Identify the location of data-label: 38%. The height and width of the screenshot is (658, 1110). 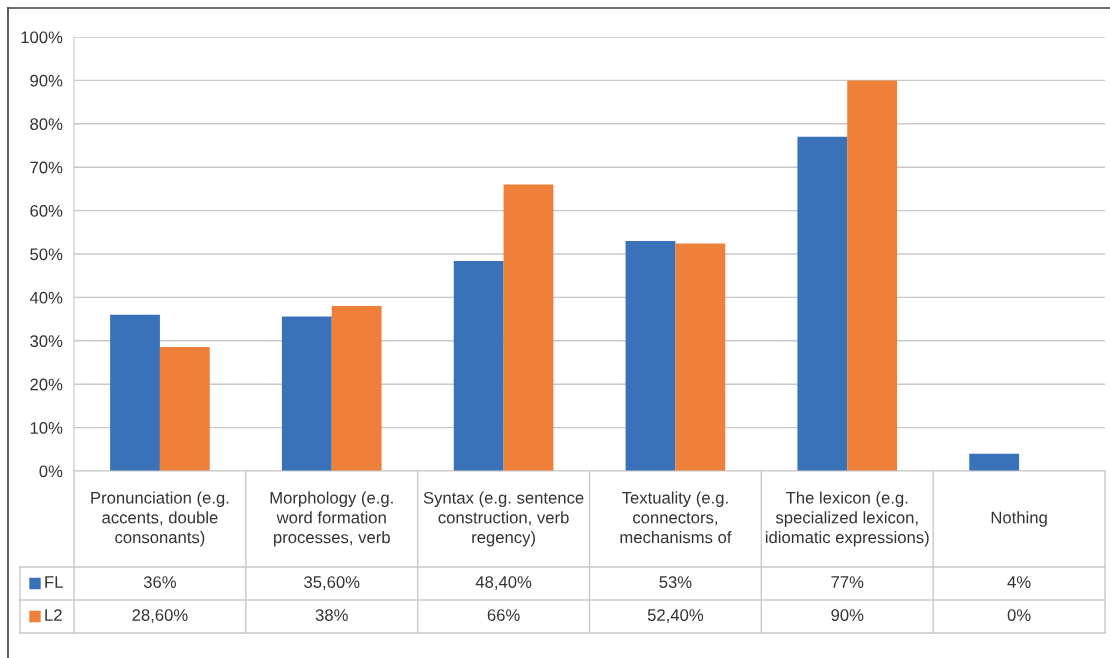
(331, 615).